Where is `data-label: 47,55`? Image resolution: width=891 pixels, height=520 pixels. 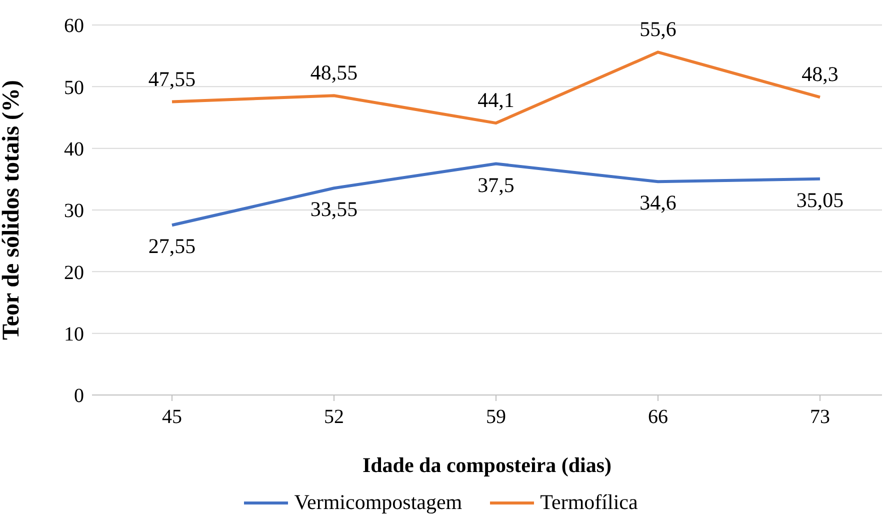 data-label: 47,55 is located at coordinates (172, 78).